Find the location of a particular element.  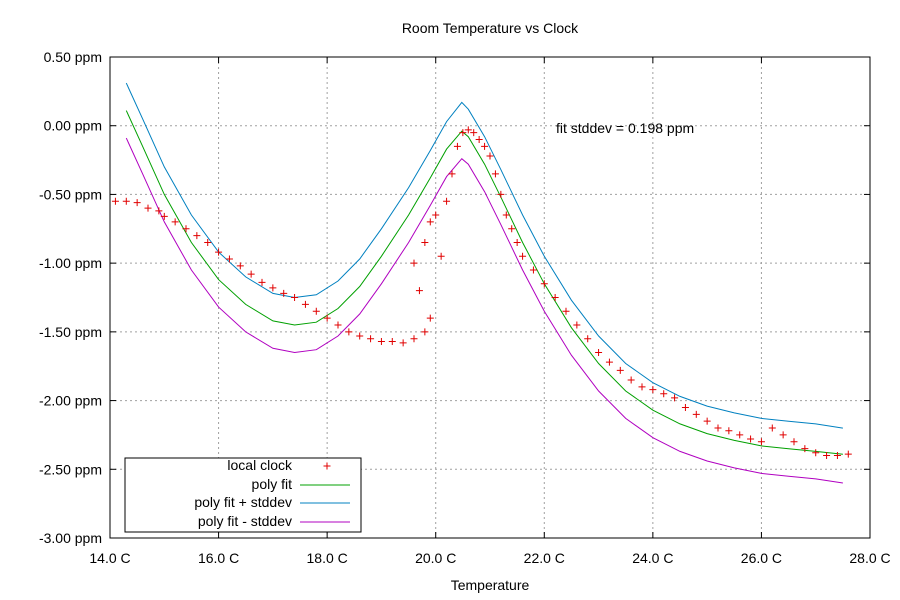

x-tick-label: 24.0 C is located at coordinates (652, 558).